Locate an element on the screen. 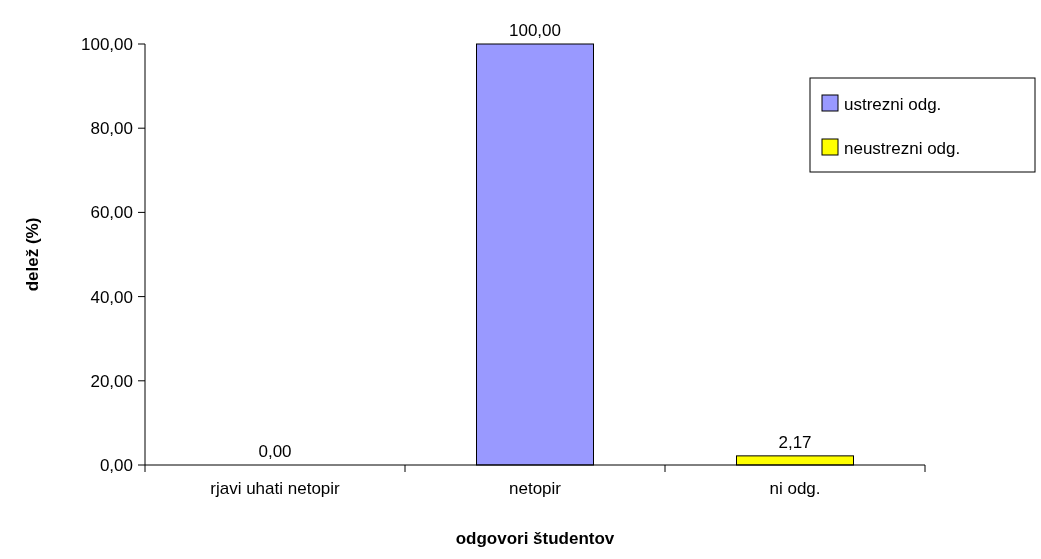 This screenshot has width=1041, height=559. data-label: 0,00 is located at coordinates (275, 451).